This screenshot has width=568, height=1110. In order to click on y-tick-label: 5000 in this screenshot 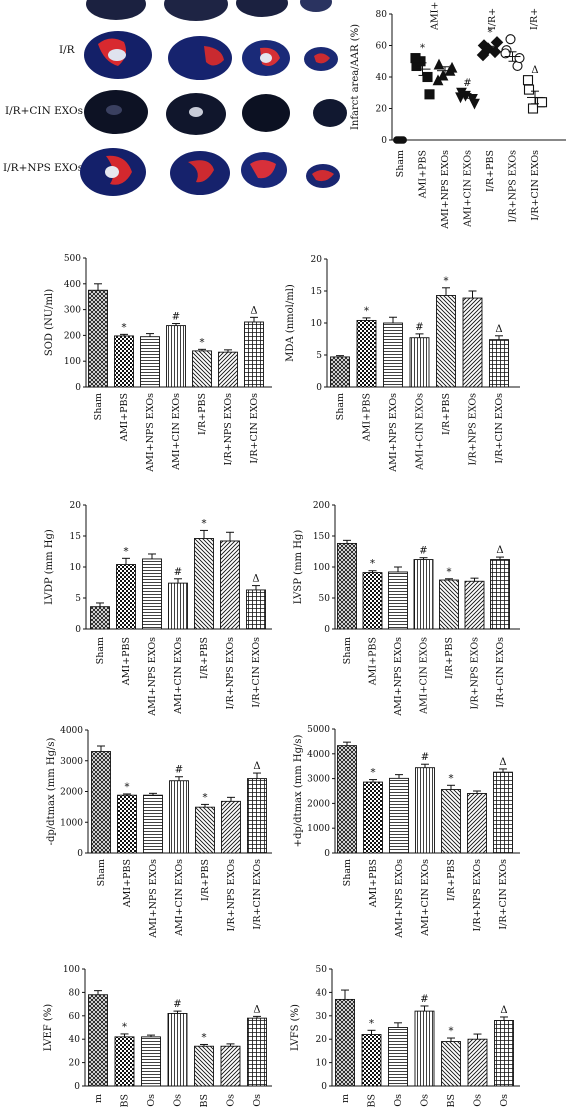, I will do `click(318, 730)`.